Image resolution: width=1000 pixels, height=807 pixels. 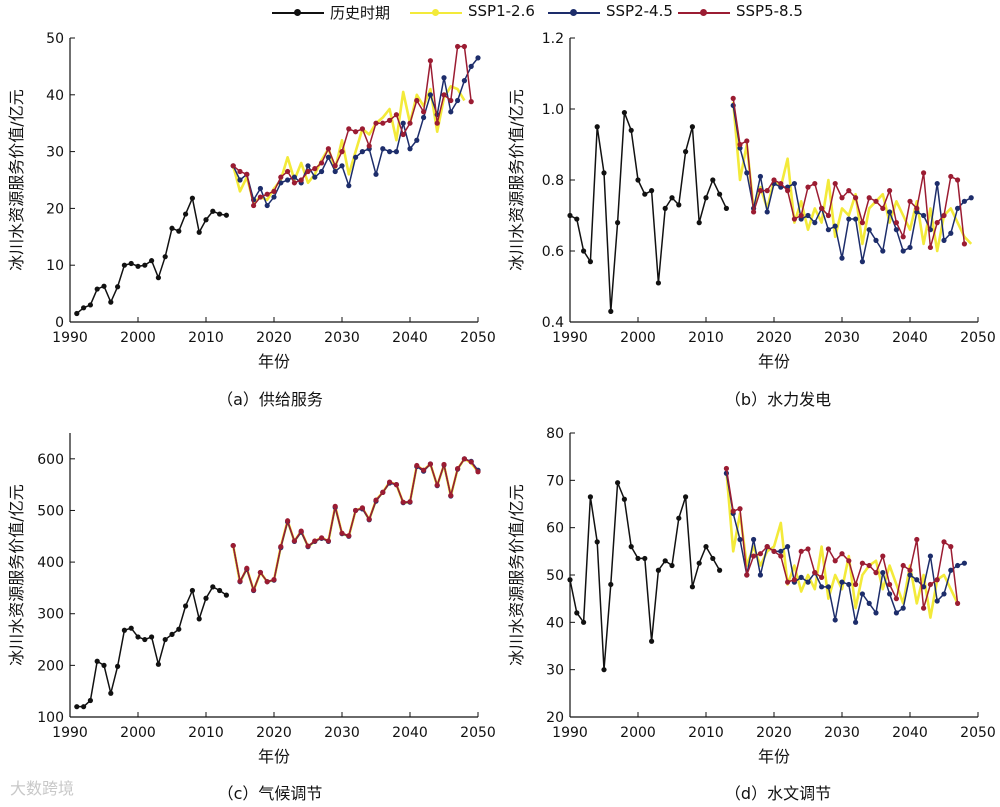 What do you see at coordinates (501, 11) in the screenshot?
I see `legend-label-ssp126: SSP1-2.6` at bounding box center [501, 11].